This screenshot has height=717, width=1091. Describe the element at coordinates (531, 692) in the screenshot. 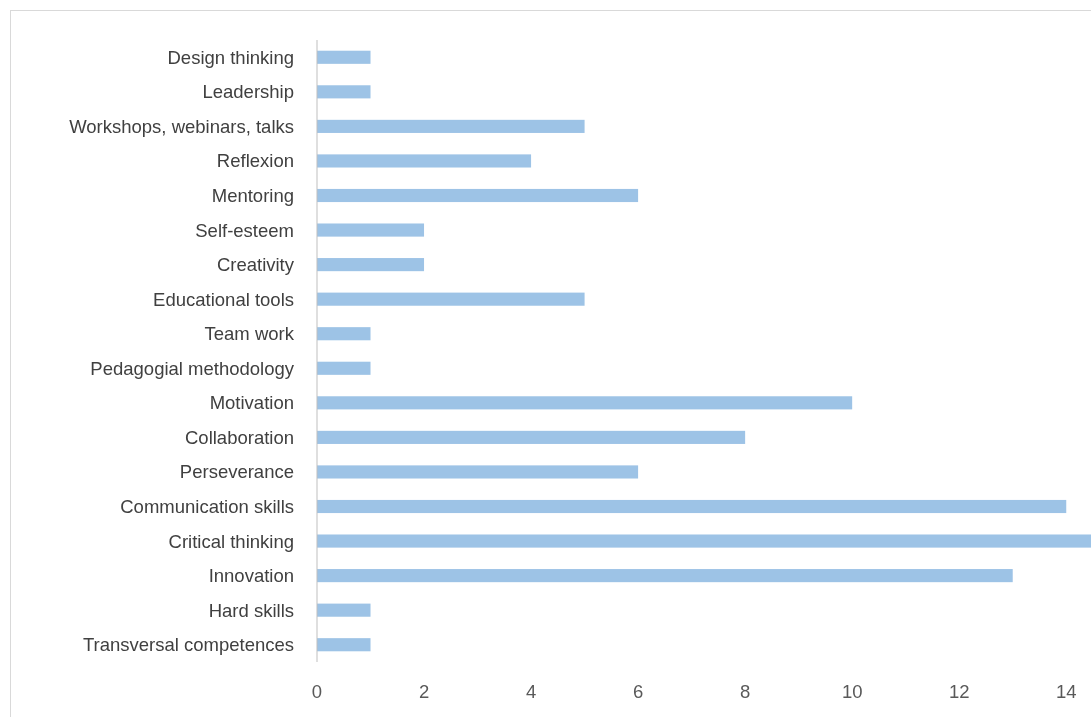

I see `x-tick-label: 4` at that location.